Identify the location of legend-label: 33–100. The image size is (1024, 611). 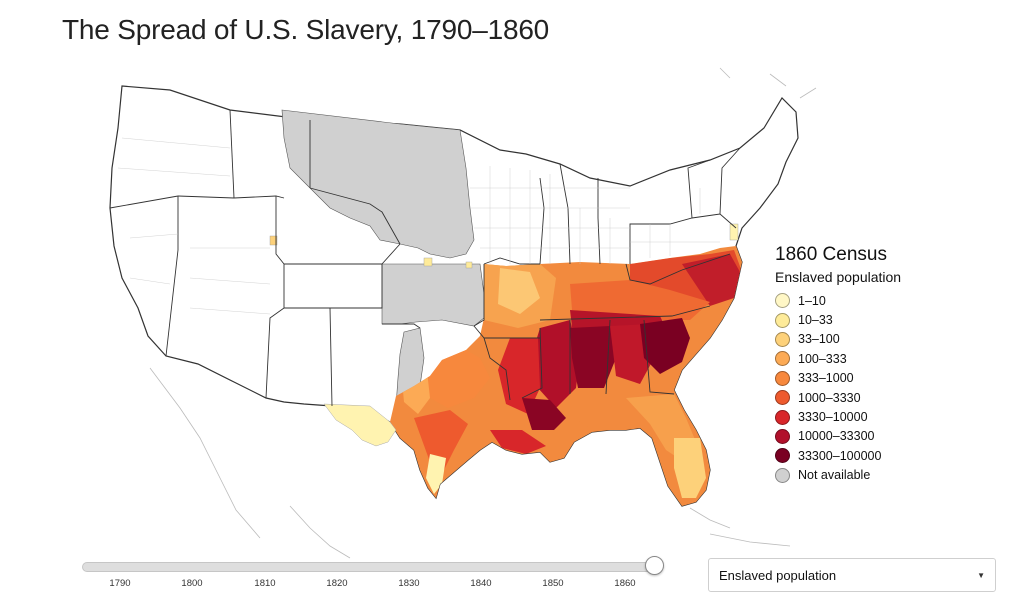
(819, 339).